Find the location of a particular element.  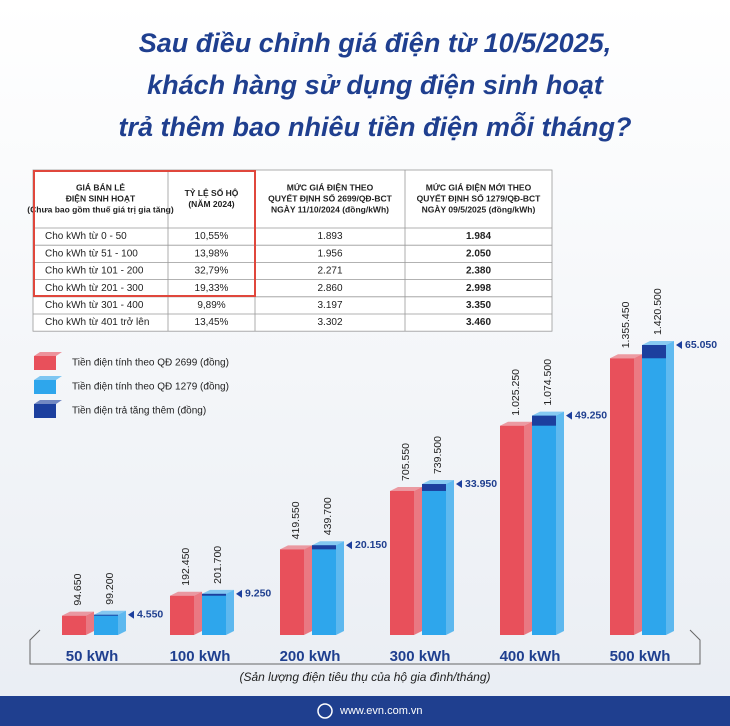

table-cell: 3.460 is located at coordinates (478, 322).